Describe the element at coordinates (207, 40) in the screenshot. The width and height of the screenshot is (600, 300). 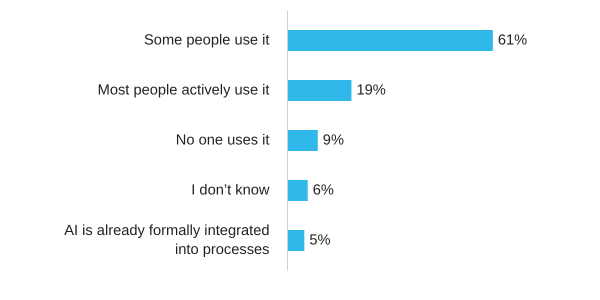
I see `y-tick-label: Some people use it` at that location.